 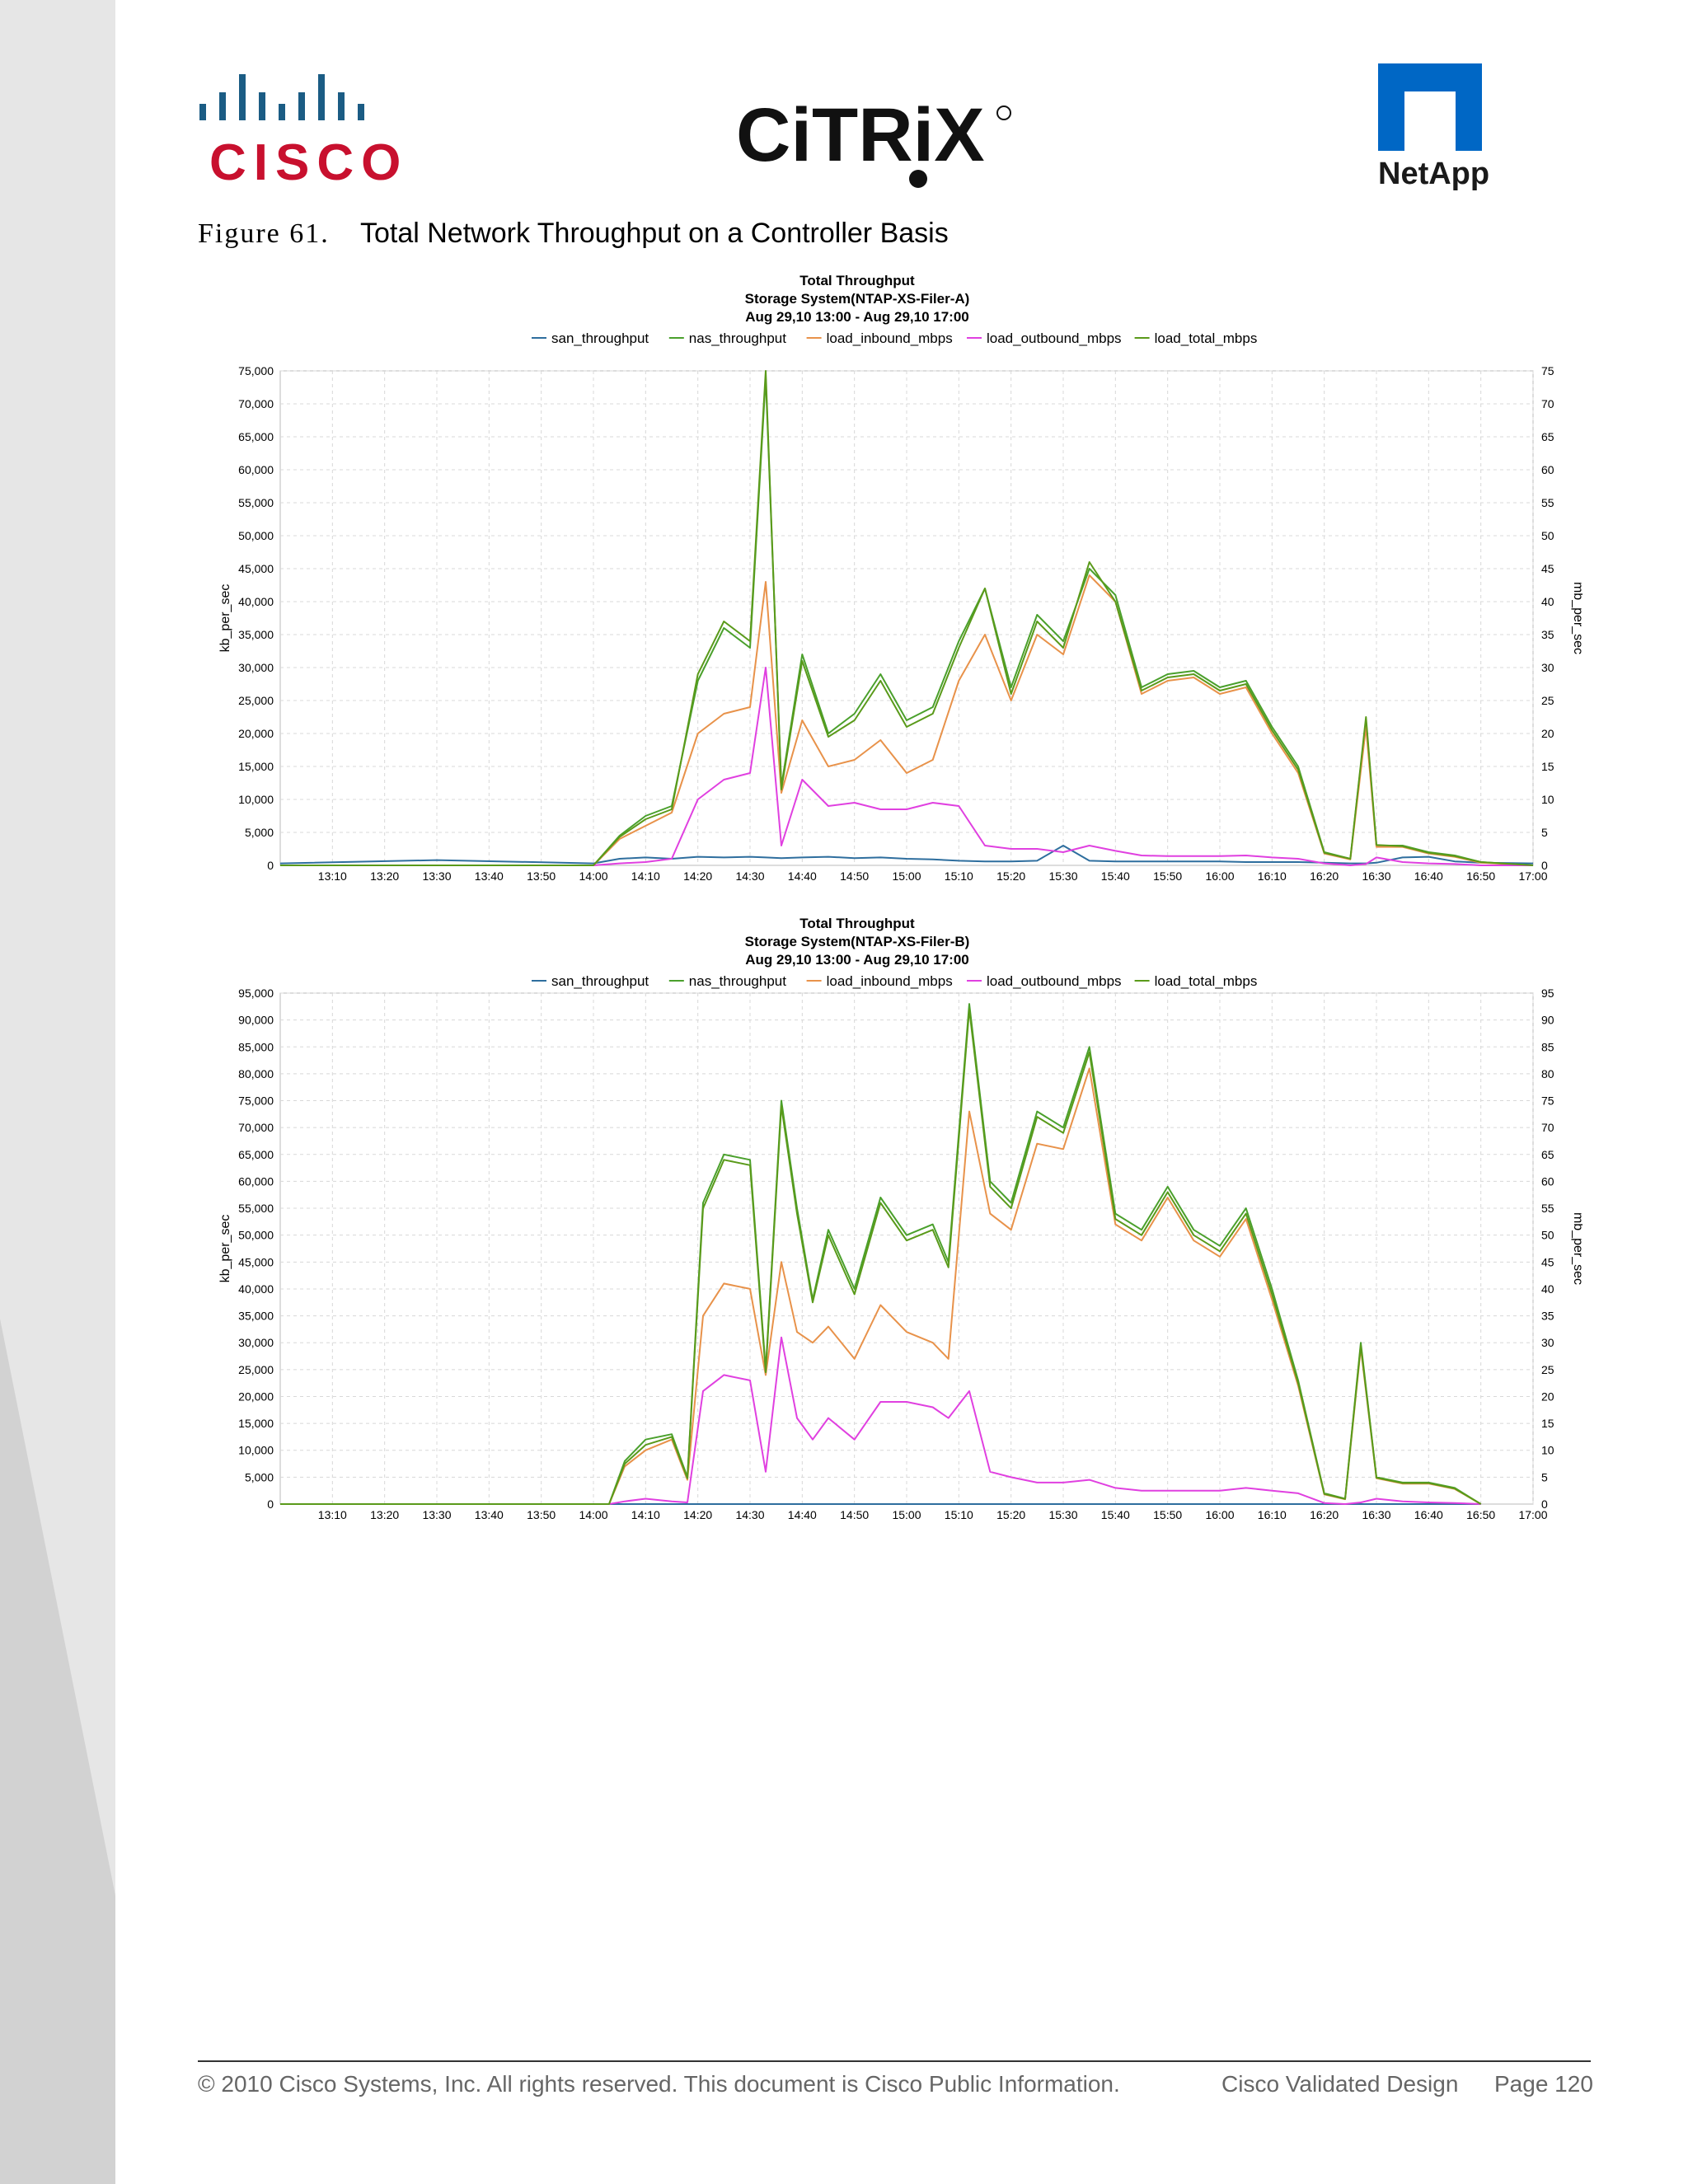 What do you see at coordinates (1548, 502) in the screenshot?
I see `chart-a-y2-tick-label: 55` at bounding box center [1548, 502].